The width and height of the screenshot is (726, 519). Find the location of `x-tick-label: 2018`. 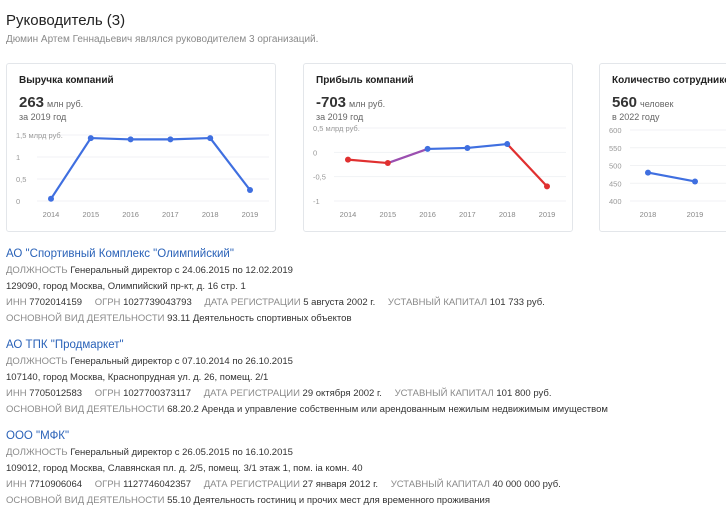

x-tick-label: 2018 is located at coordinates (507, 214).